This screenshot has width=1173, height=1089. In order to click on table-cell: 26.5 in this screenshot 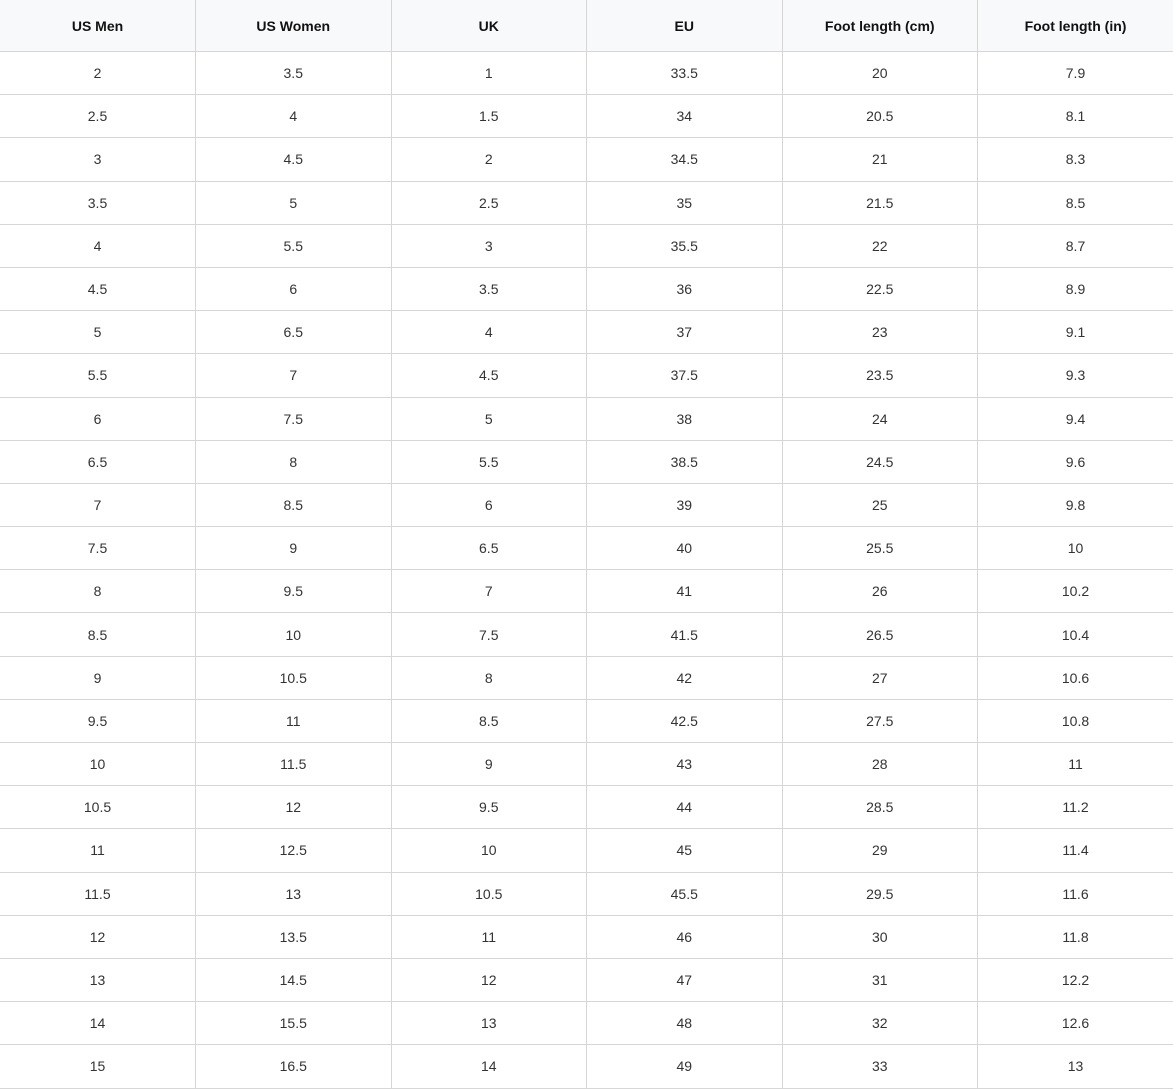, I will do `click(880, 634)`.